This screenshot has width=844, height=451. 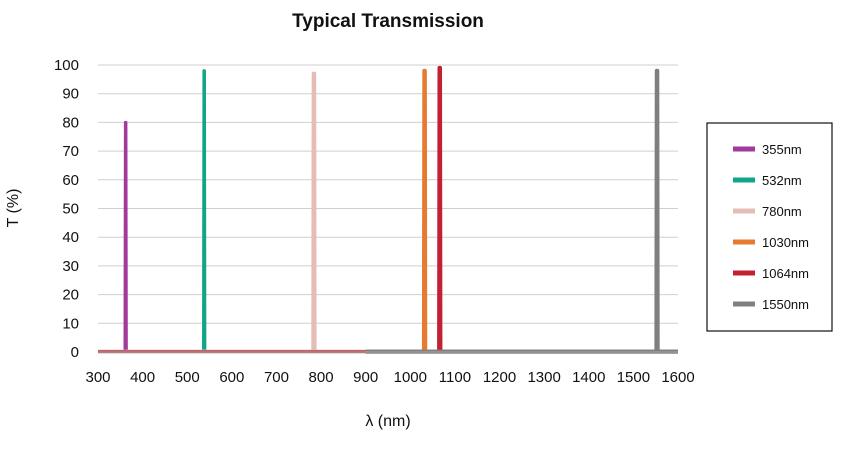 What do you see at coordinates (782, 211) in the screenshot?
I see `legend-label: 780nm` at bounding box center [782, 211].